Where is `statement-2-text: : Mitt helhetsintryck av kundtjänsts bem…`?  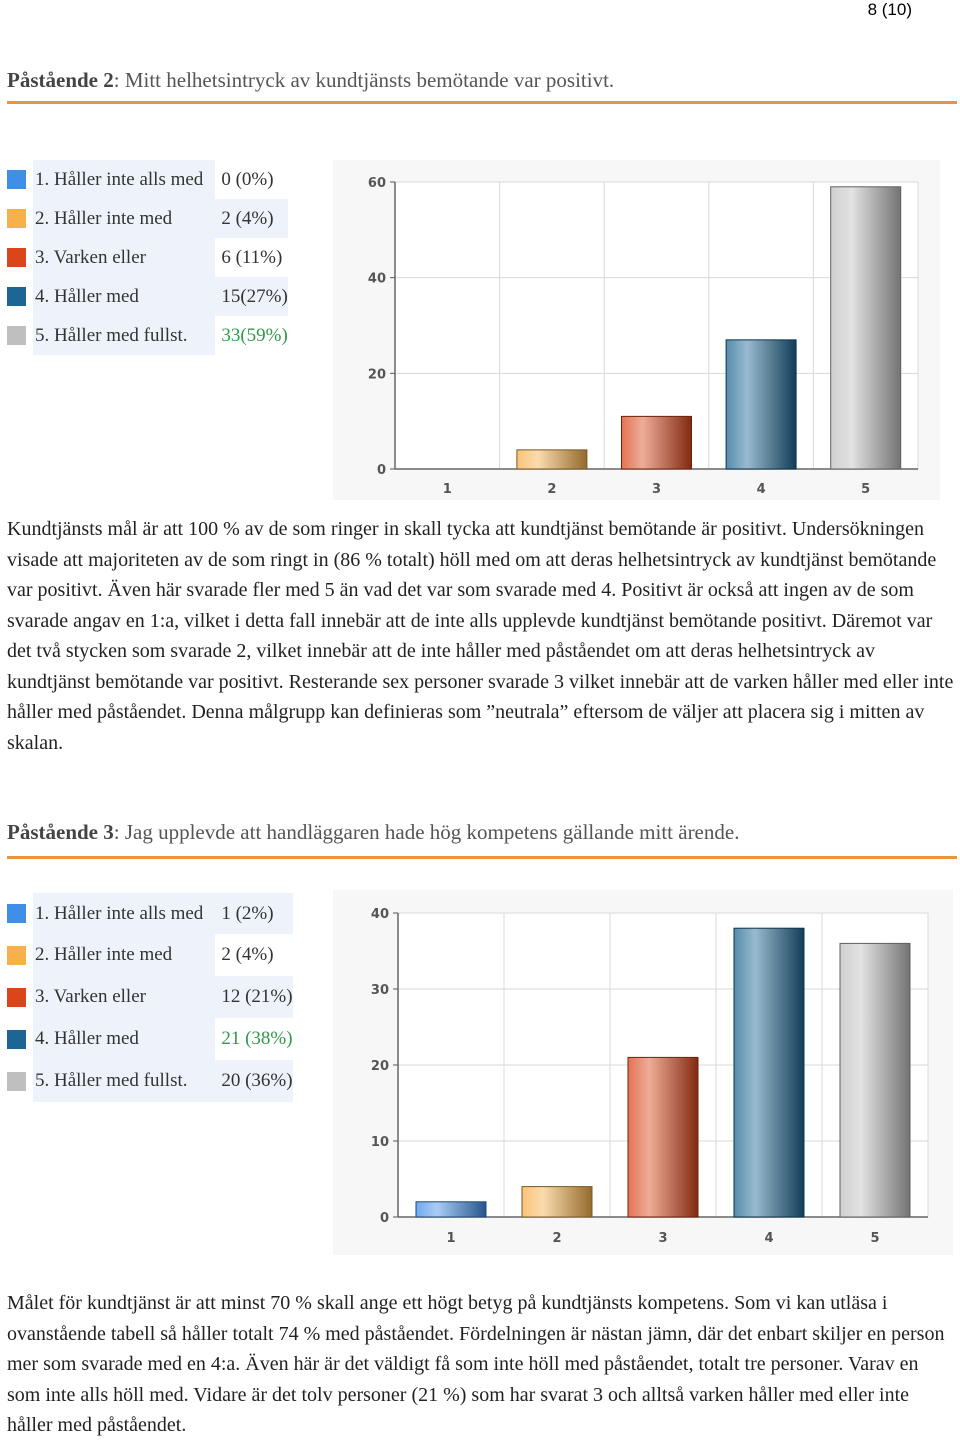
statement-2-text: : Mitt helhetsintryck av kundtjänsts bem… is located at coordinates (364, 80).